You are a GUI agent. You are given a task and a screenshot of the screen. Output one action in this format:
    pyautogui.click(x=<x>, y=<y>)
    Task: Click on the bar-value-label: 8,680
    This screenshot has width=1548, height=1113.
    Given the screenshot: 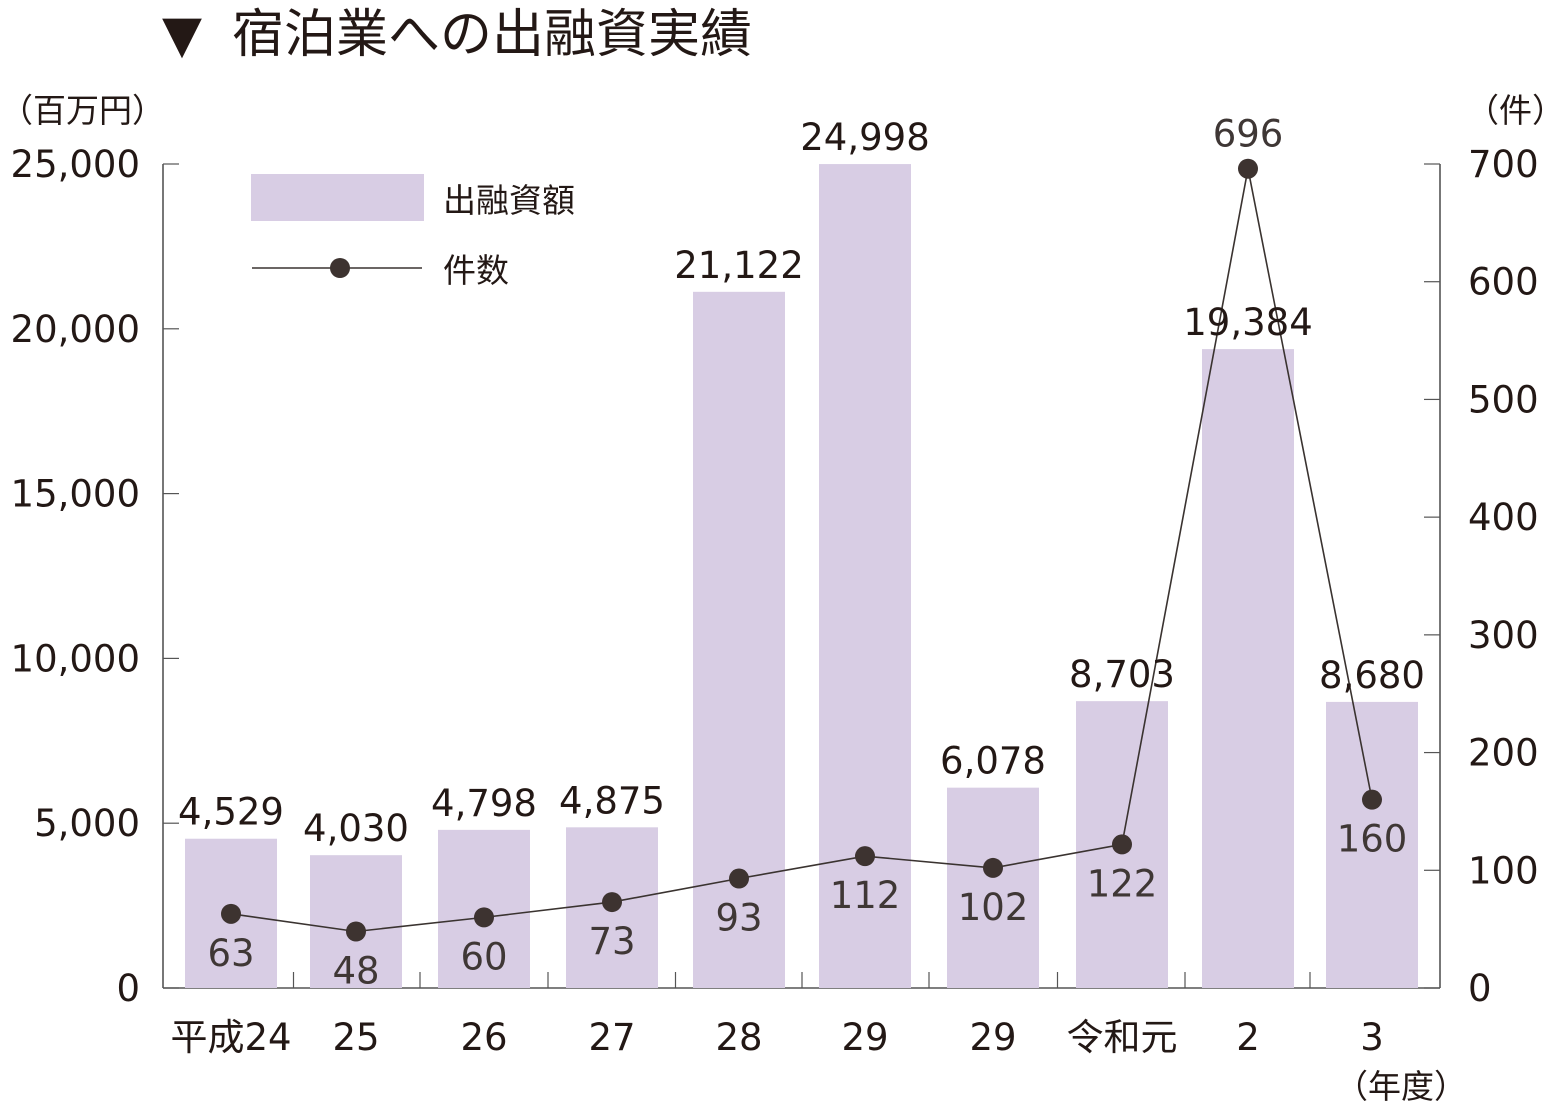 What is the action you would take?
    pyautogui.click(x=1372, y=675)
    